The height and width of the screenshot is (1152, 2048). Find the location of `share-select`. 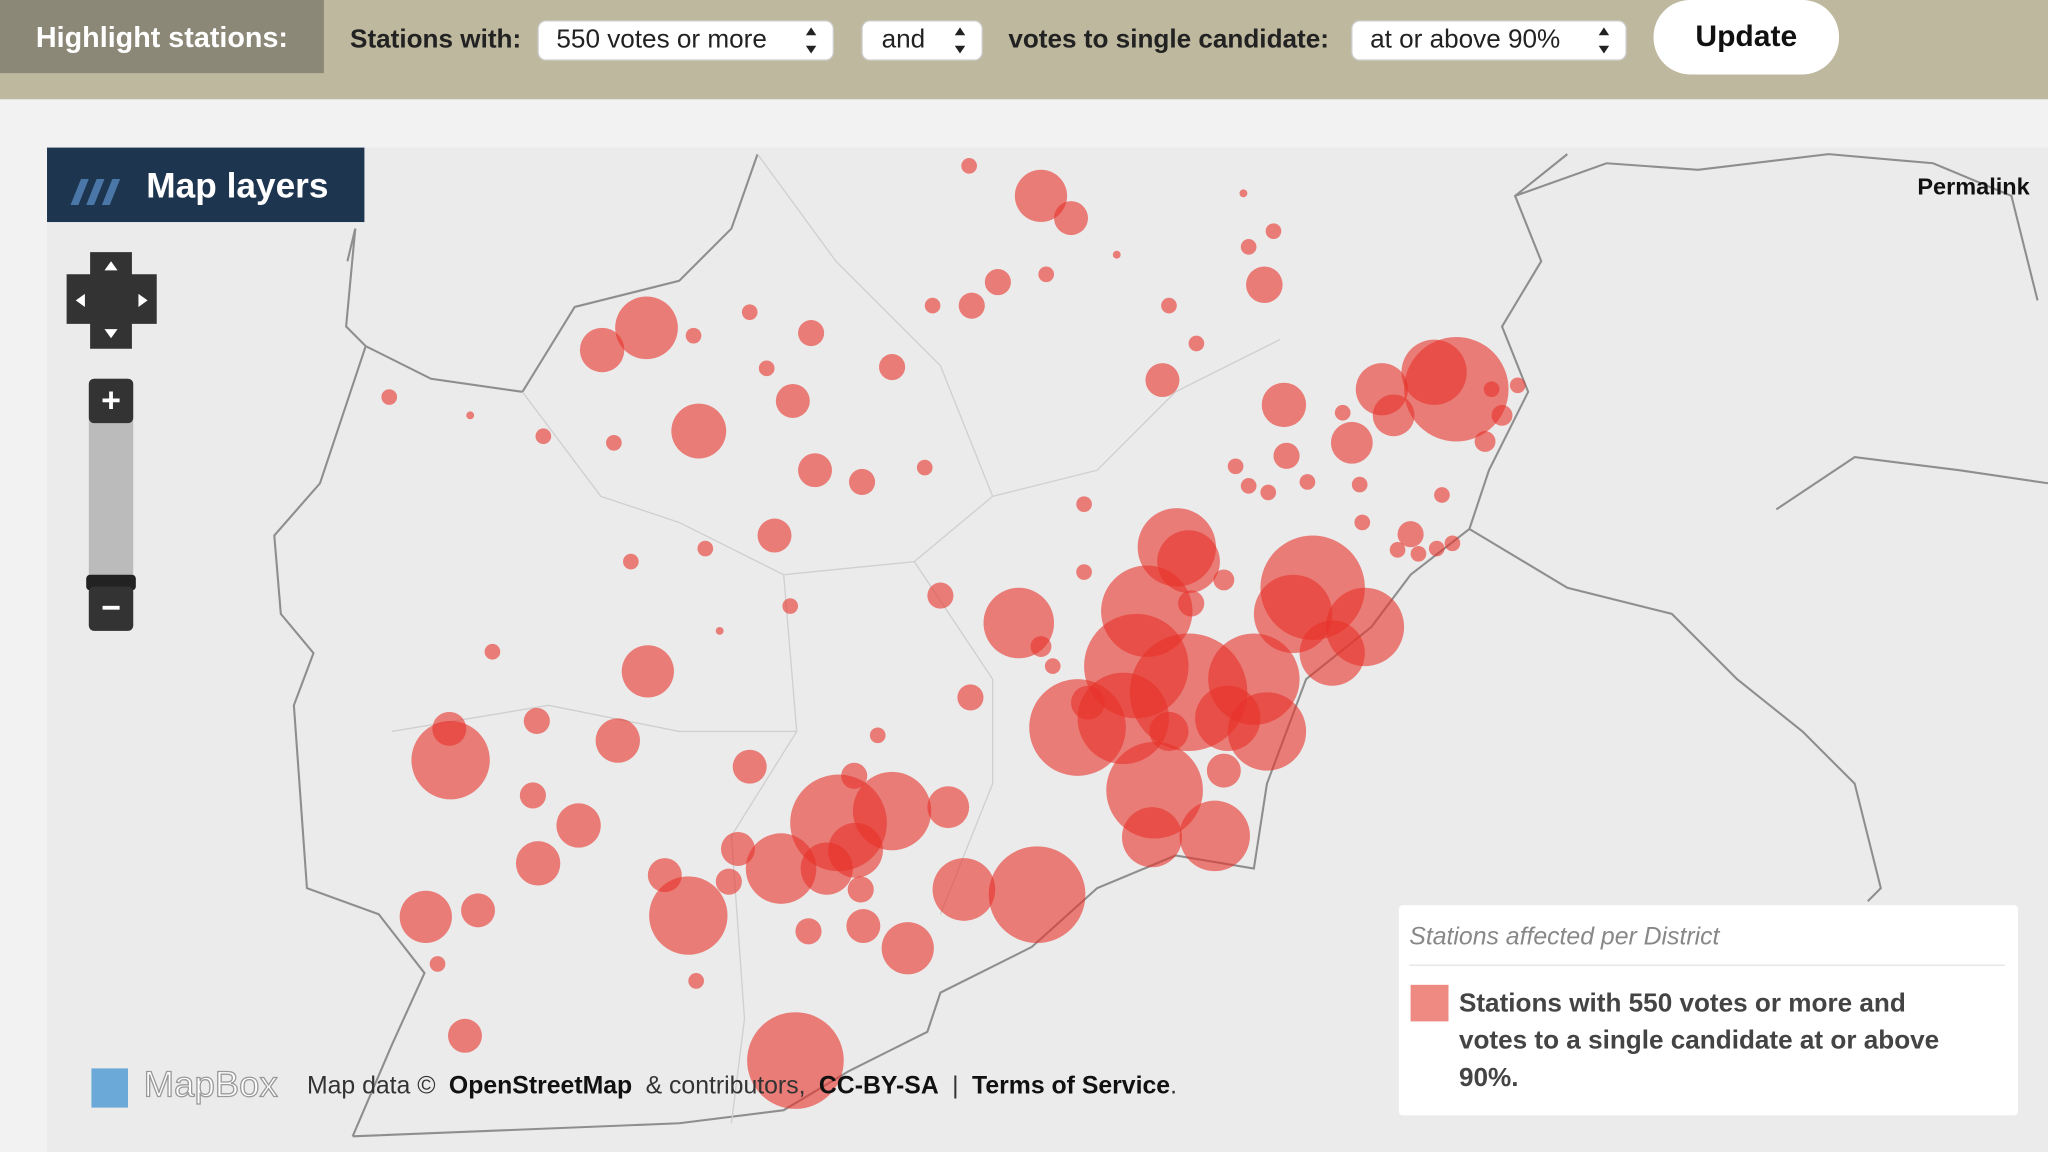

share-select is located at coordinates (1489, 40).